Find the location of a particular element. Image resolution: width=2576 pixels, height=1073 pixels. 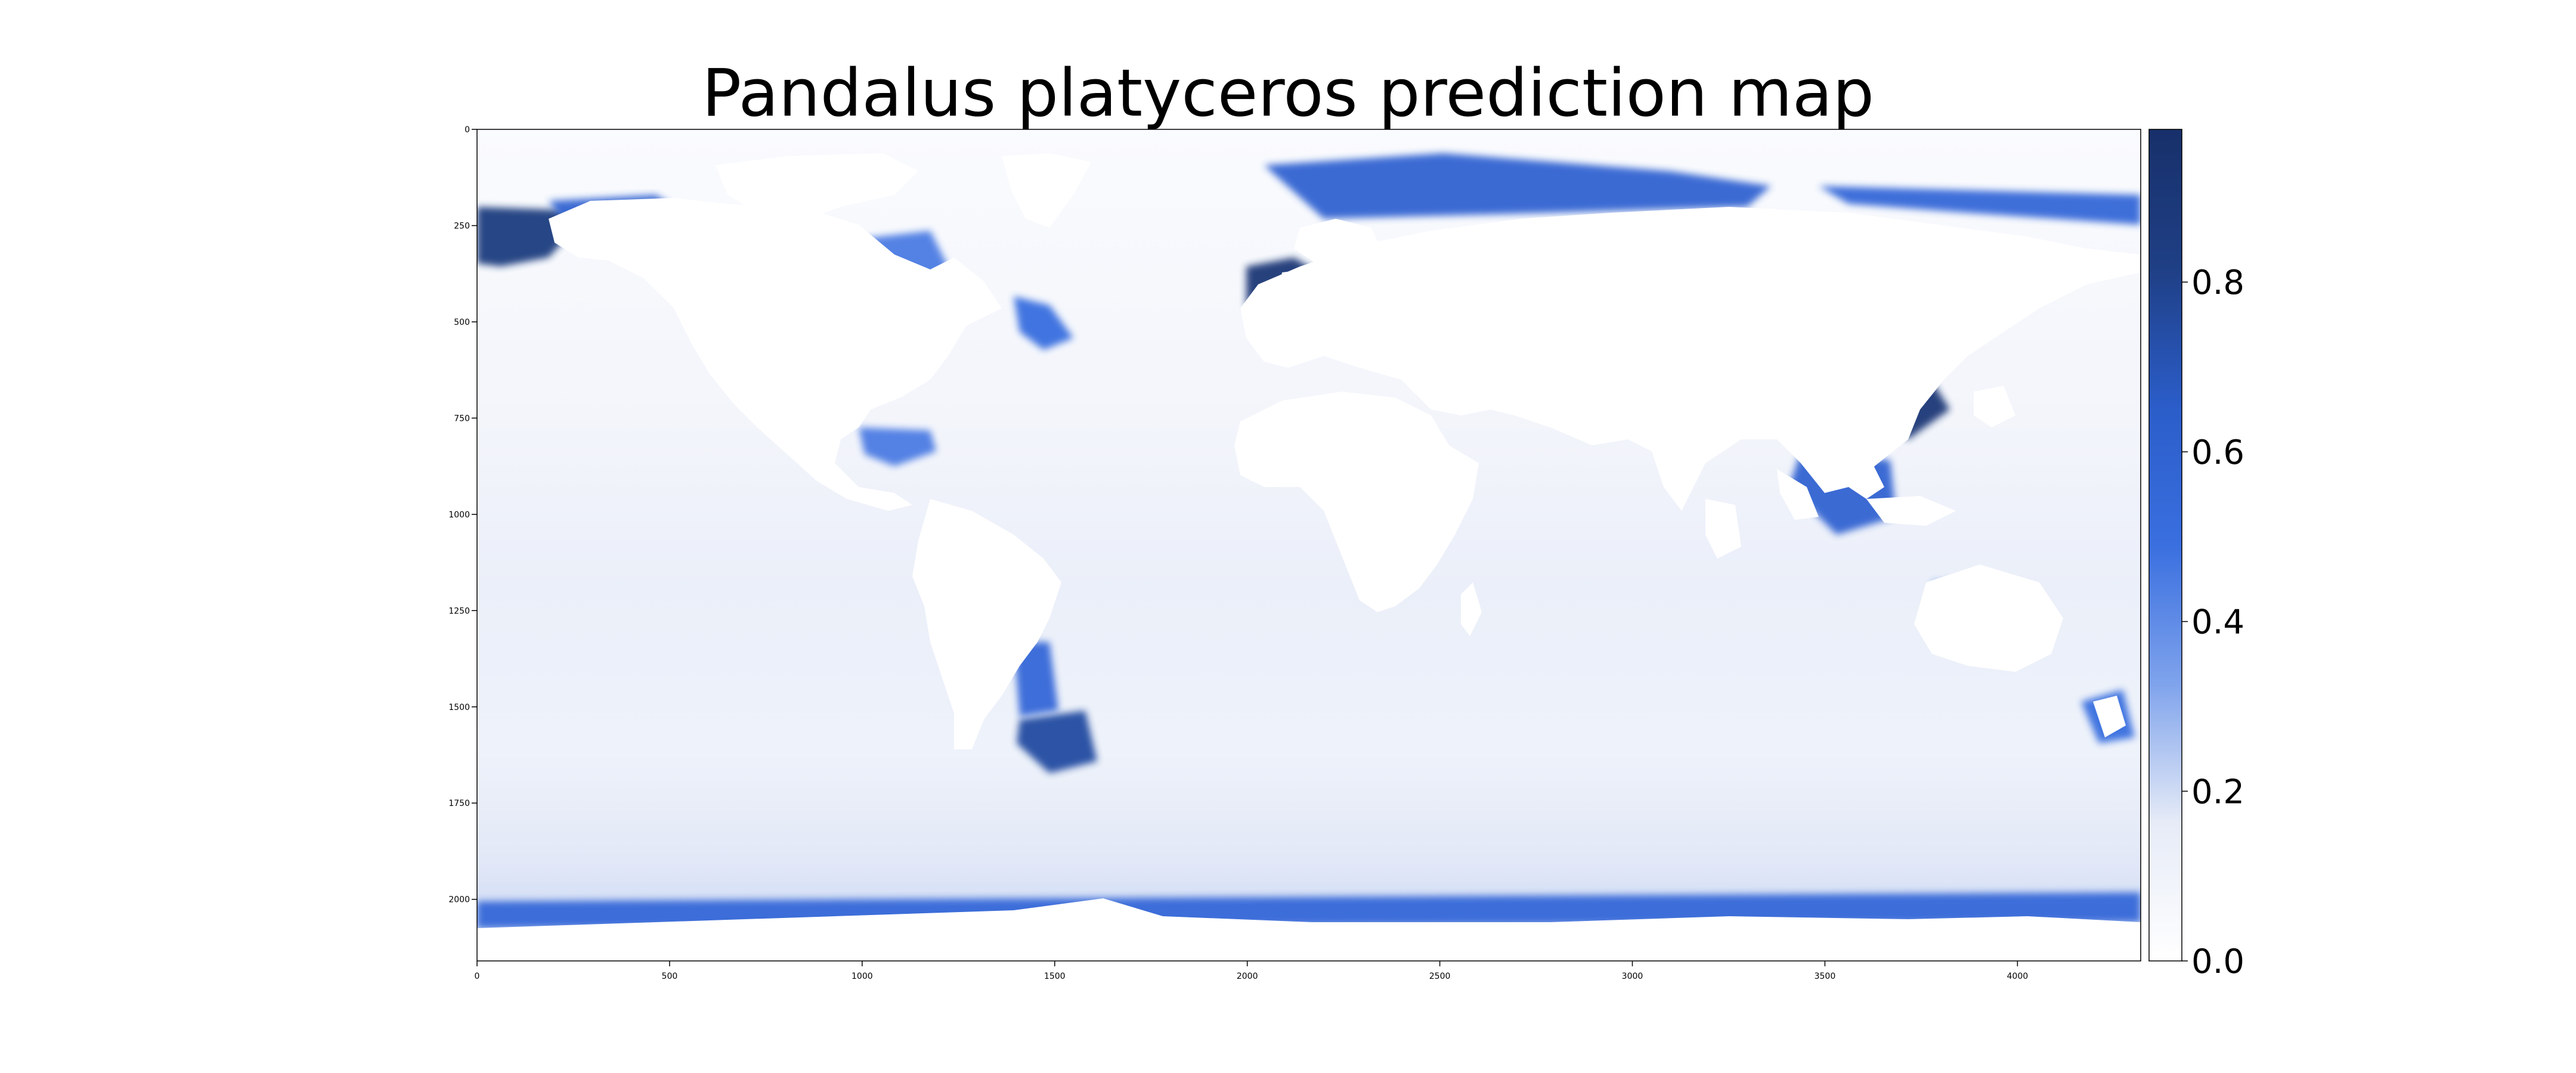

hotspot-patagonia is located at coordinates (1057, 742).